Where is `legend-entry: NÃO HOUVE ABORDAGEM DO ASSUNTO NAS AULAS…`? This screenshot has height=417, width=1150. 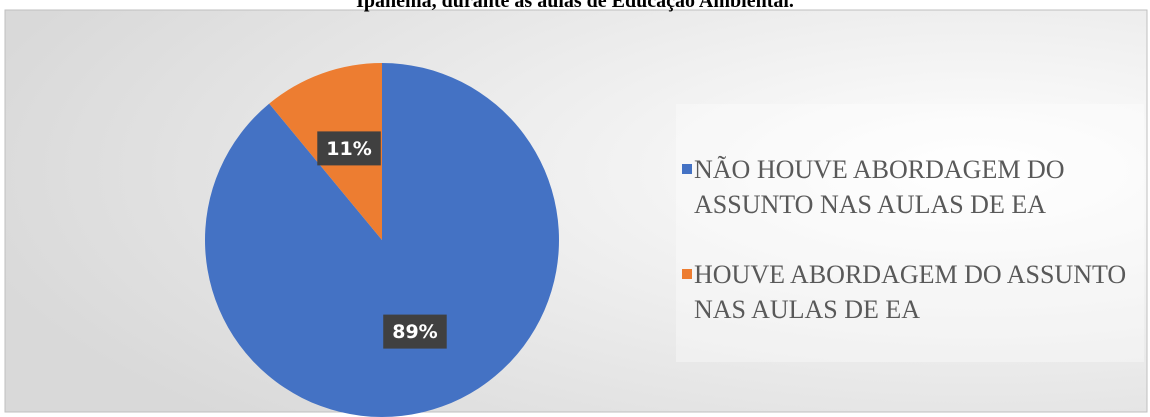 legend-entry: NÃO HOUVE ABORDAGEM DO ASSUNTO NAS AULAS… is located at coordinates (907, 187).